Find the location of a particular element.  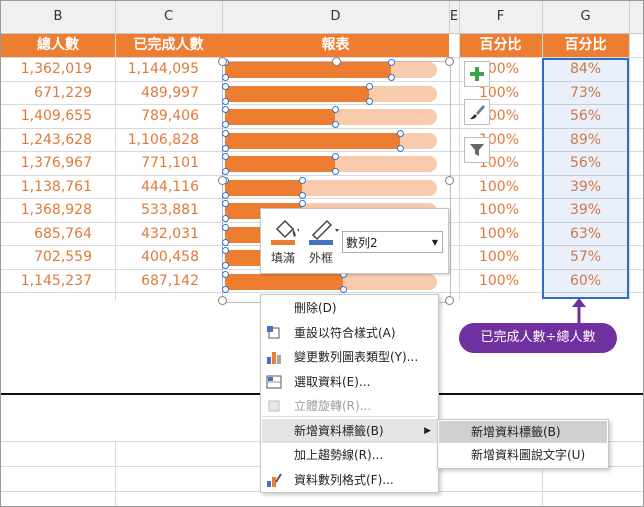

cell-done: 1,106,828 is located at coordinates (163, 140).